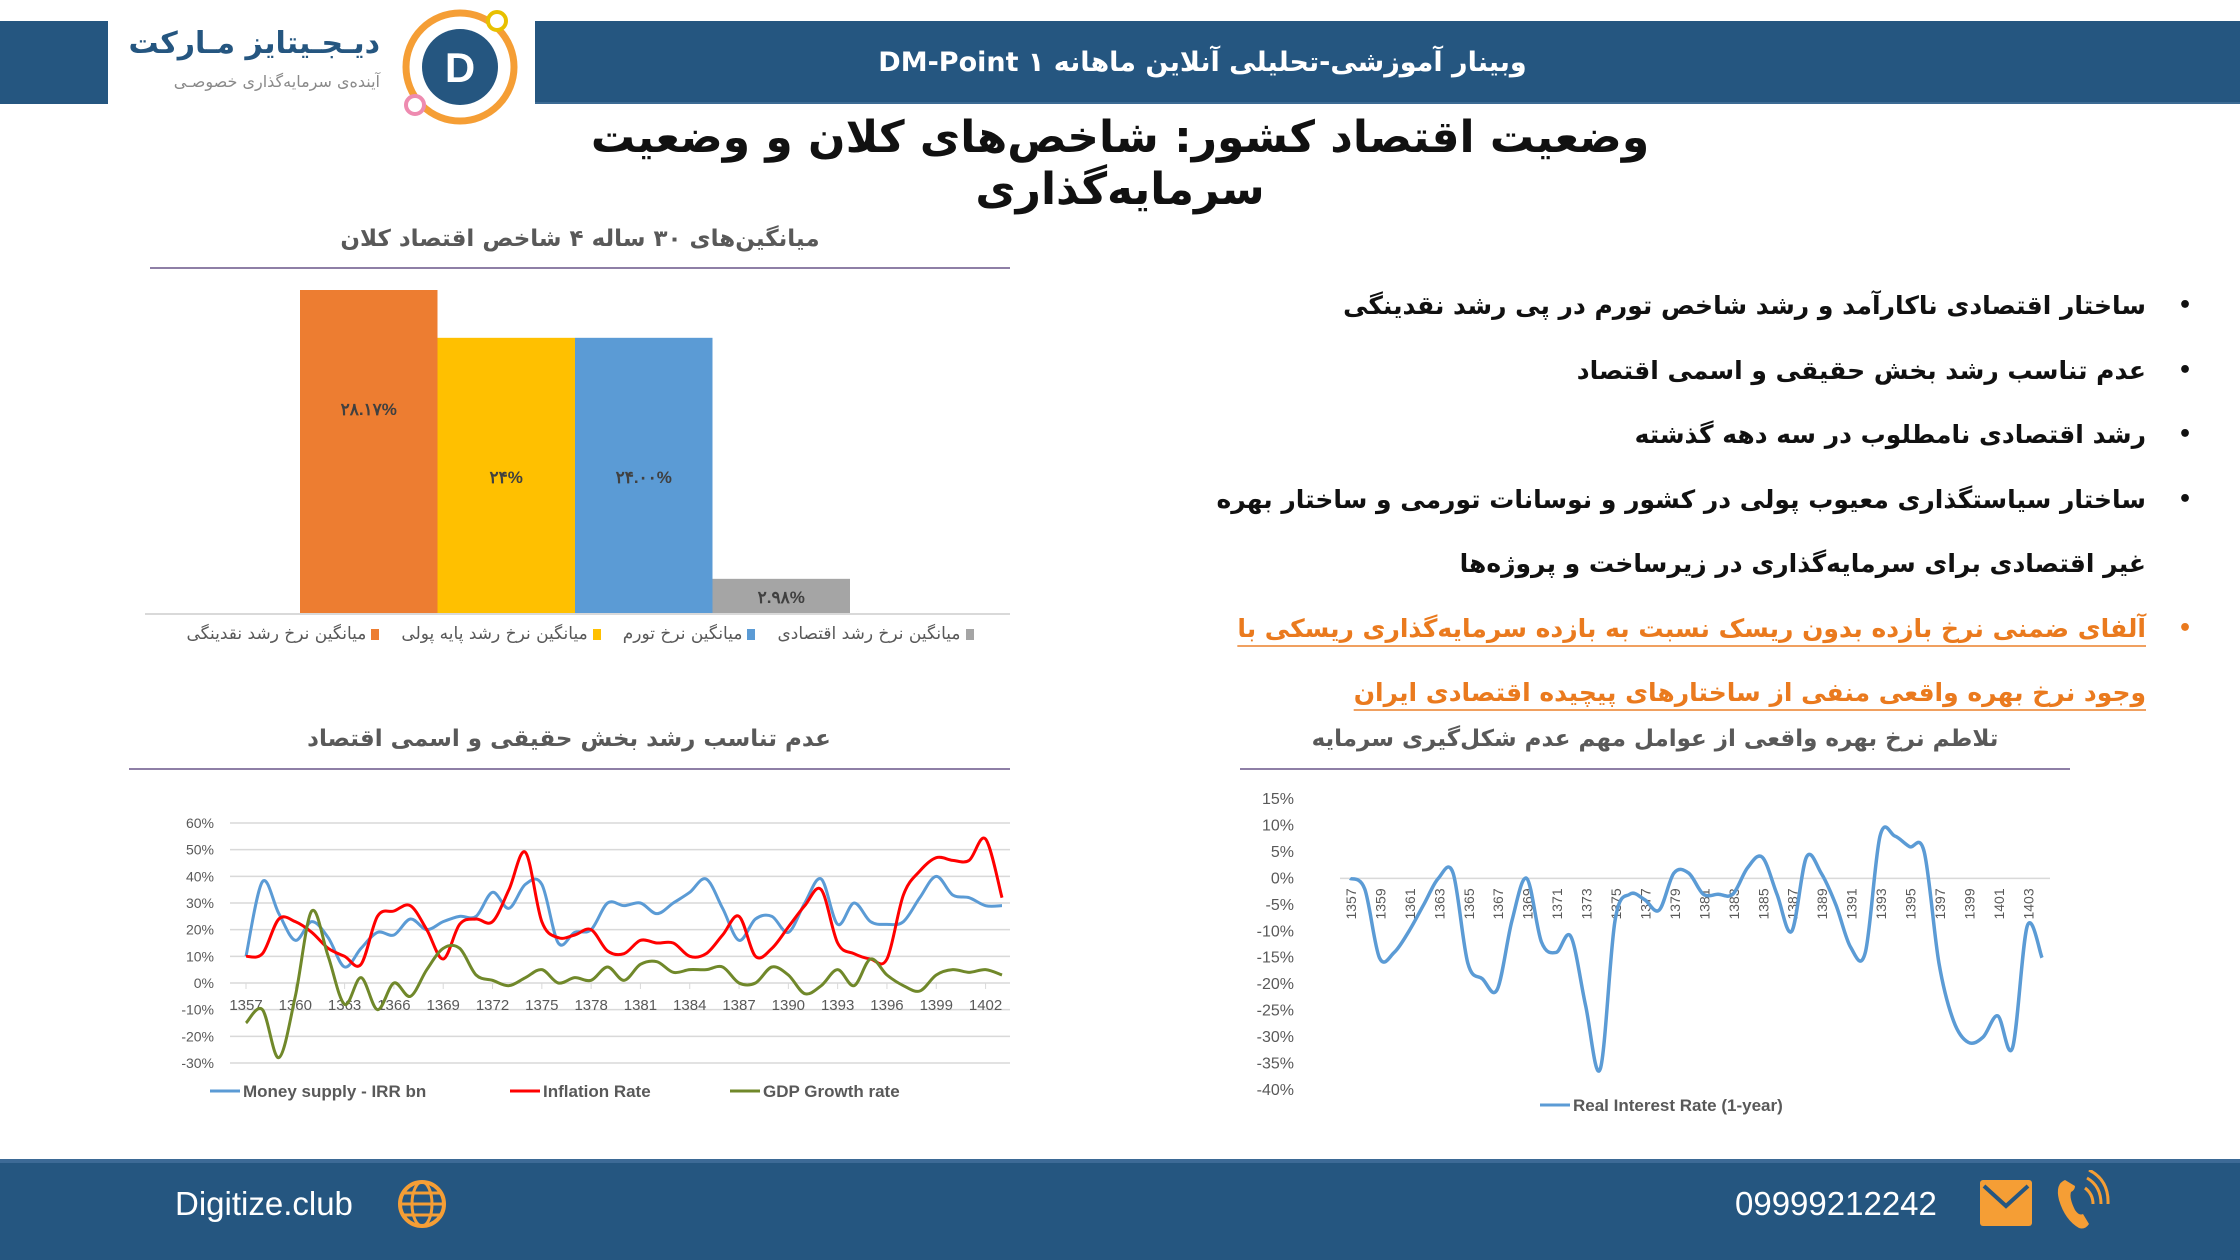  I want to click on x-tick-label: 1373, so click(1587, 903).